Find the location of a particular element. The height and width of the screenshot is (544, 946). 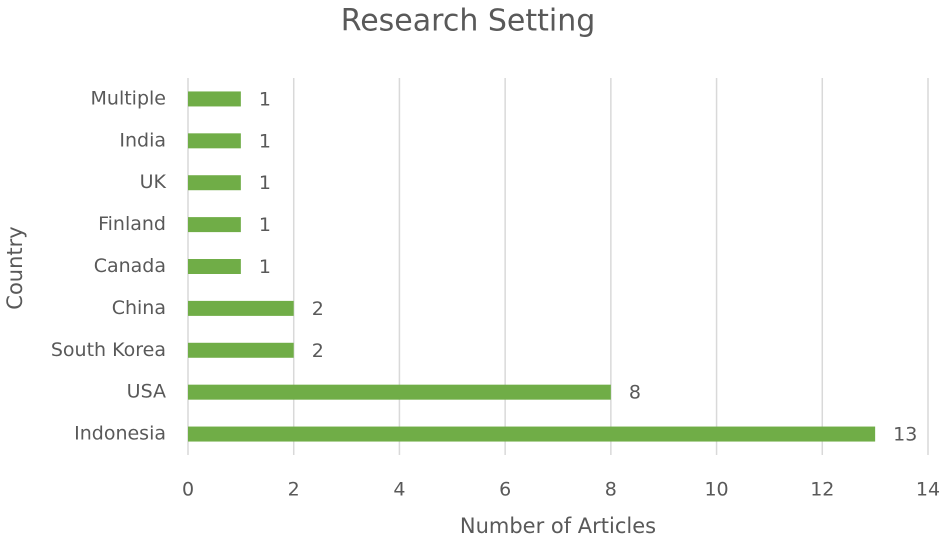

x-axis-label: Number of Articles is located at coordinates (558, 526).